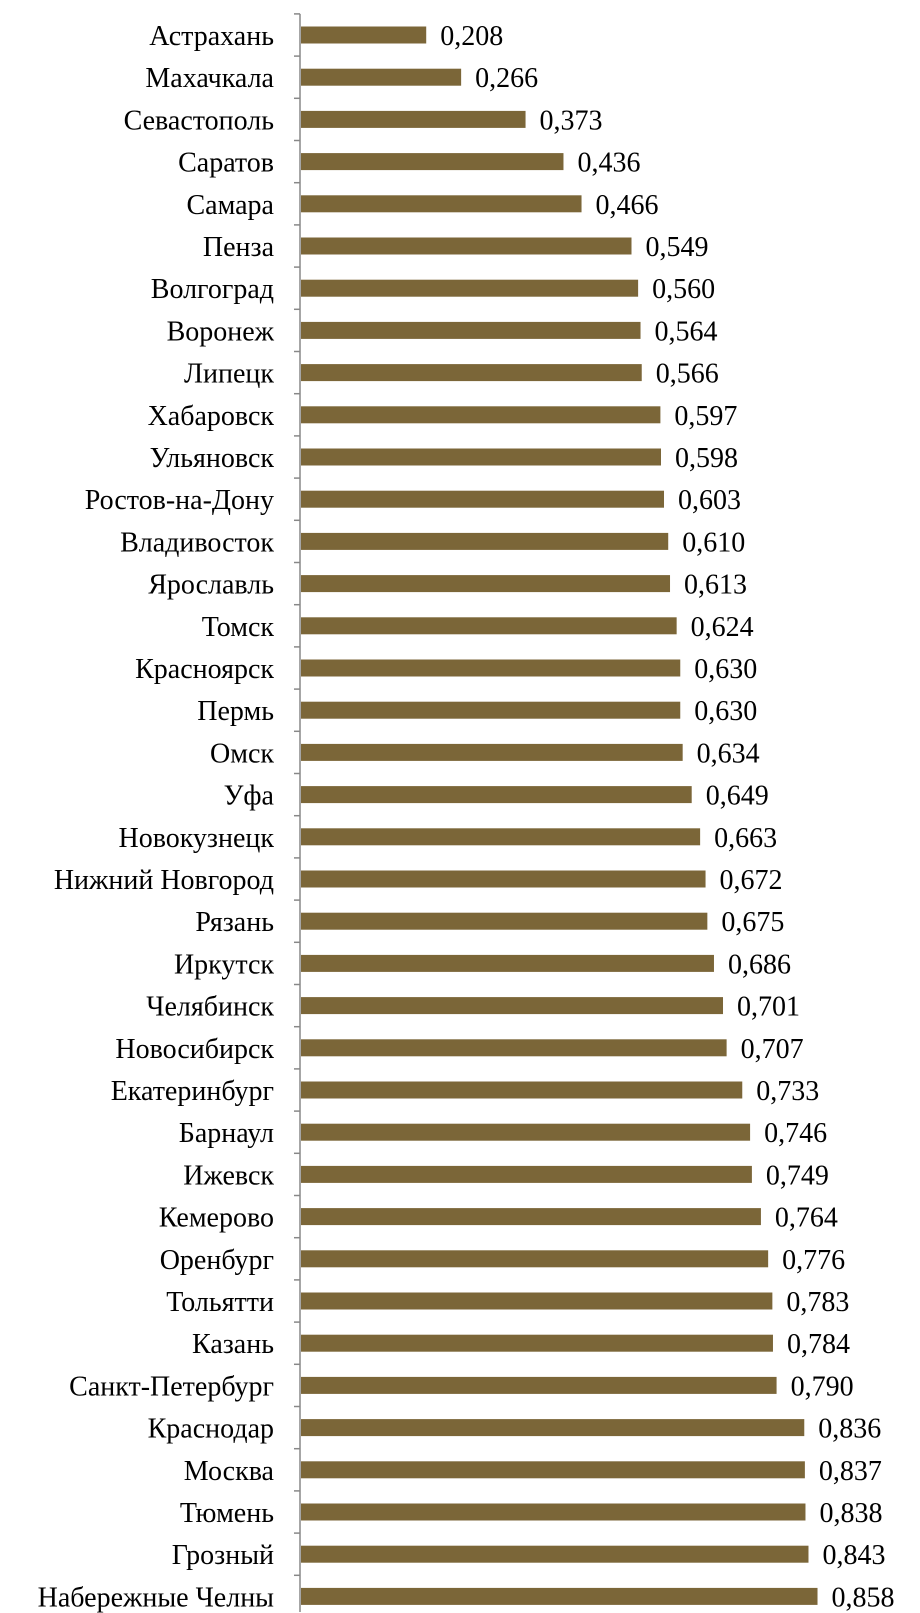  Describe the element at coordinates (238, 627) in the screenshot. I see `category-label: Томск` at that location.